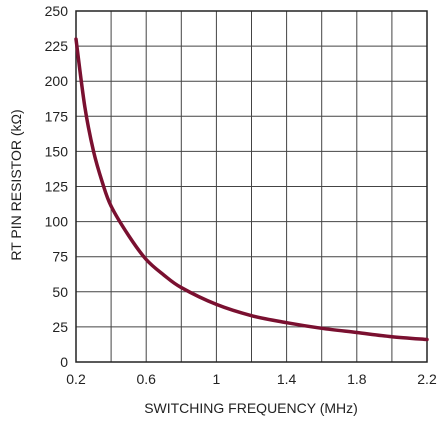 This screenshot has width=438, height=421. Describe the element at coordinates (357, 379) in the screenshot. I see `x-tick-label: 1.8` at that location.